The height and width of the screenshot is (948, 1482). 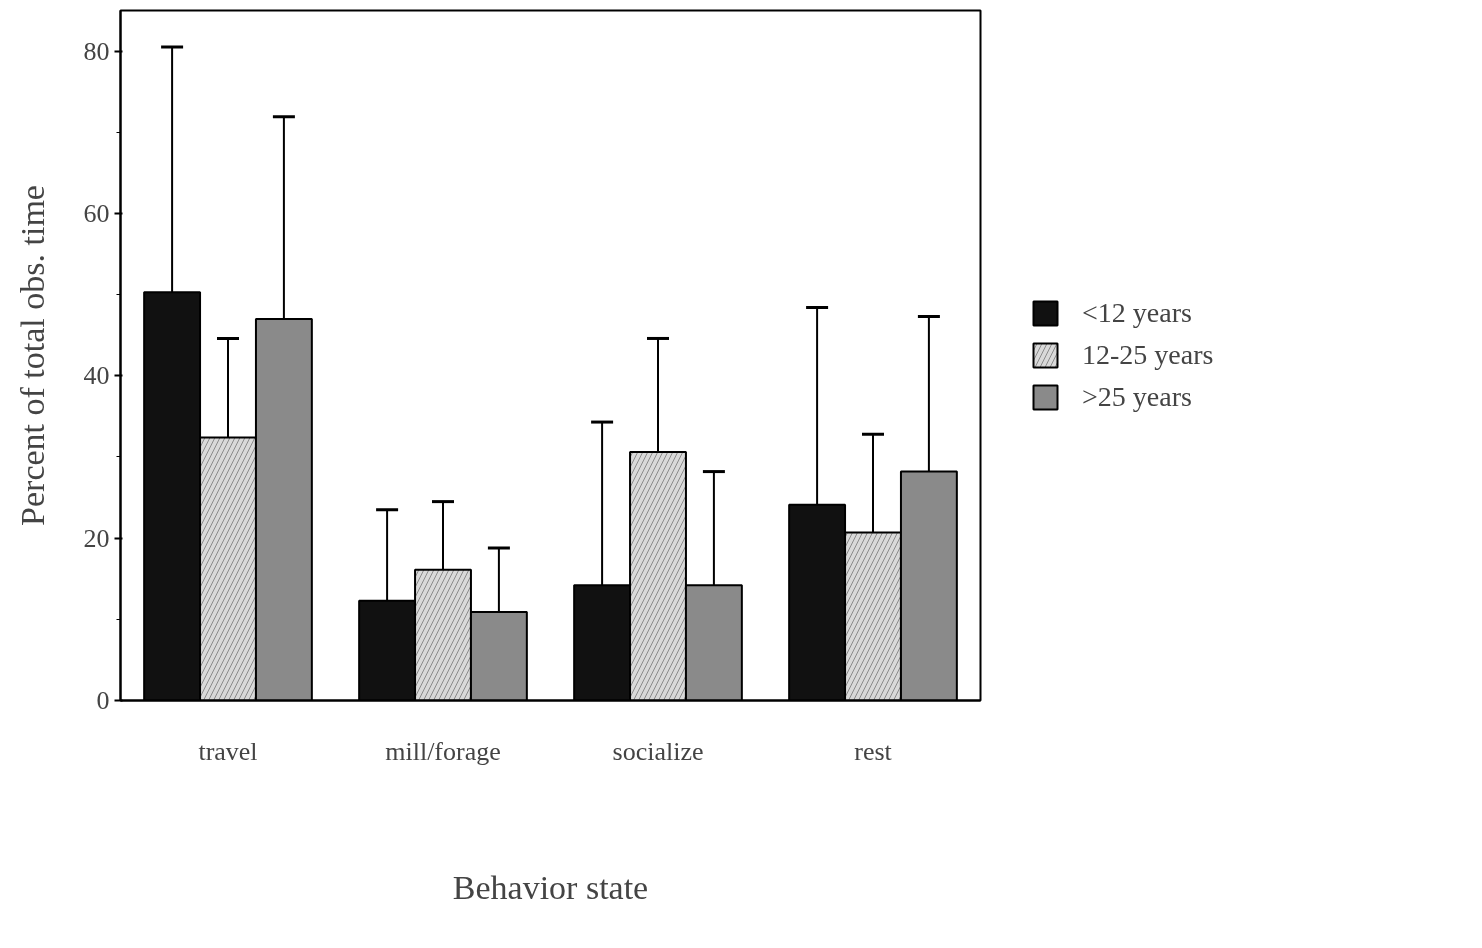 What do you see at coordinates (96, 51) in the screenshot?
I see `y-tick-label: 80` at bounding box center [96, 51].